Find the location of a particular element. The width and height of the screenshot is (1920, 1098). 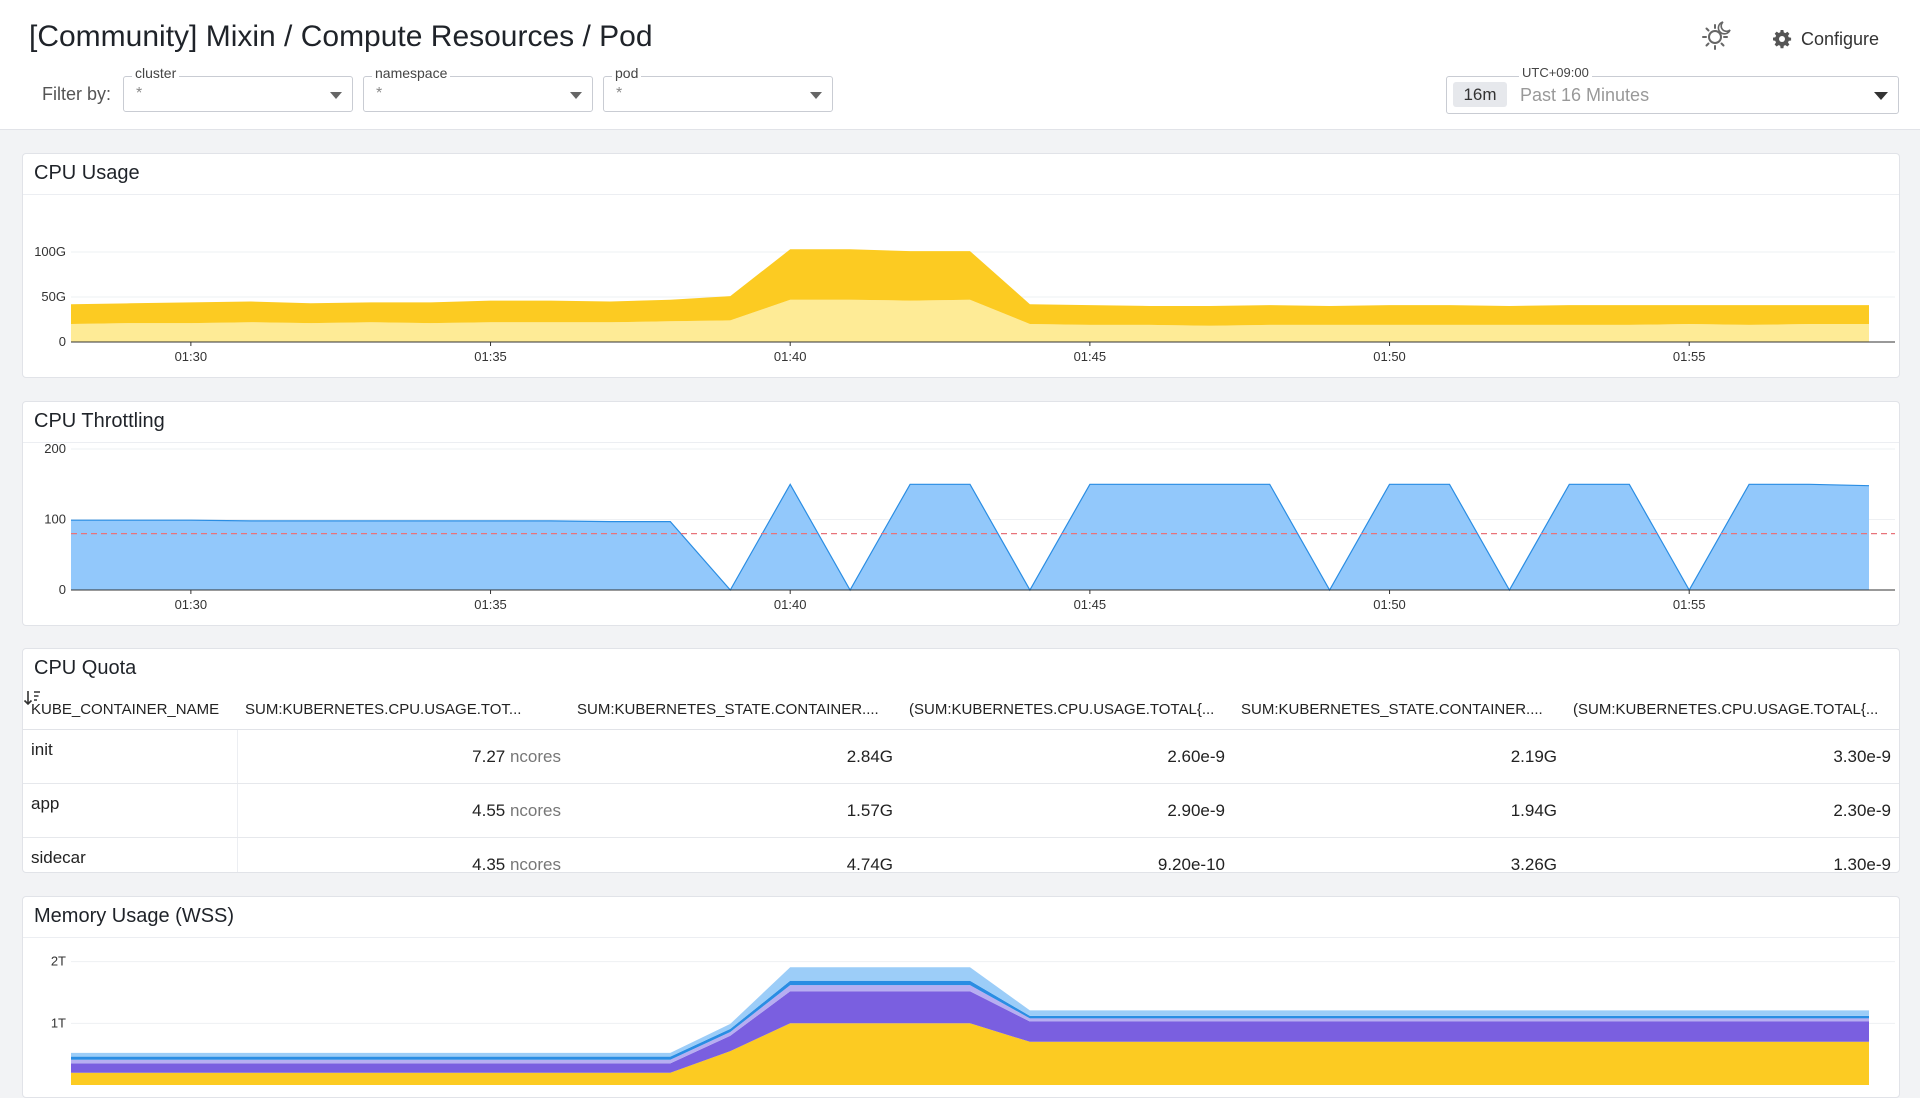

panel-title: CPU Quota is located at coordinates (85, 668).